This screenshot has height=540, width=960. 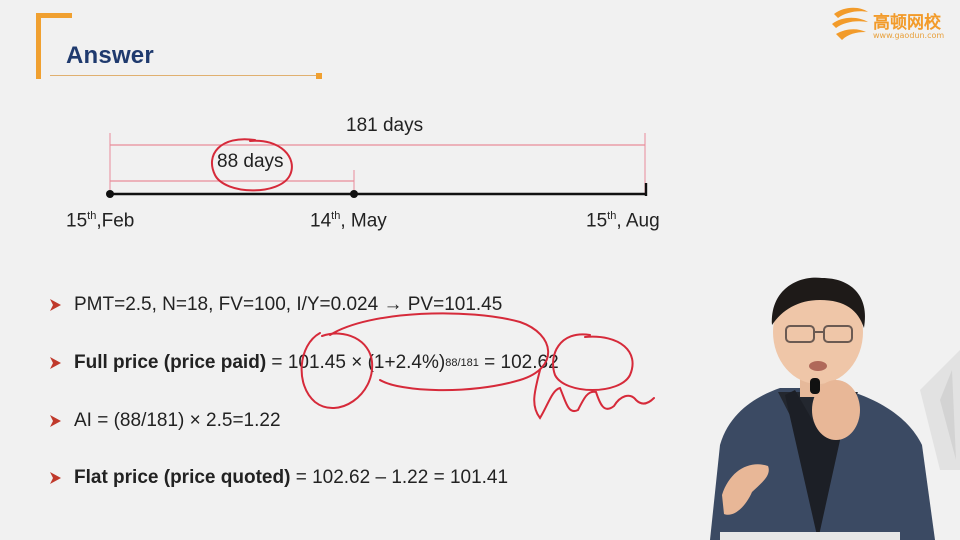 I want to click on title-bracket, so click(x=54, y=46).